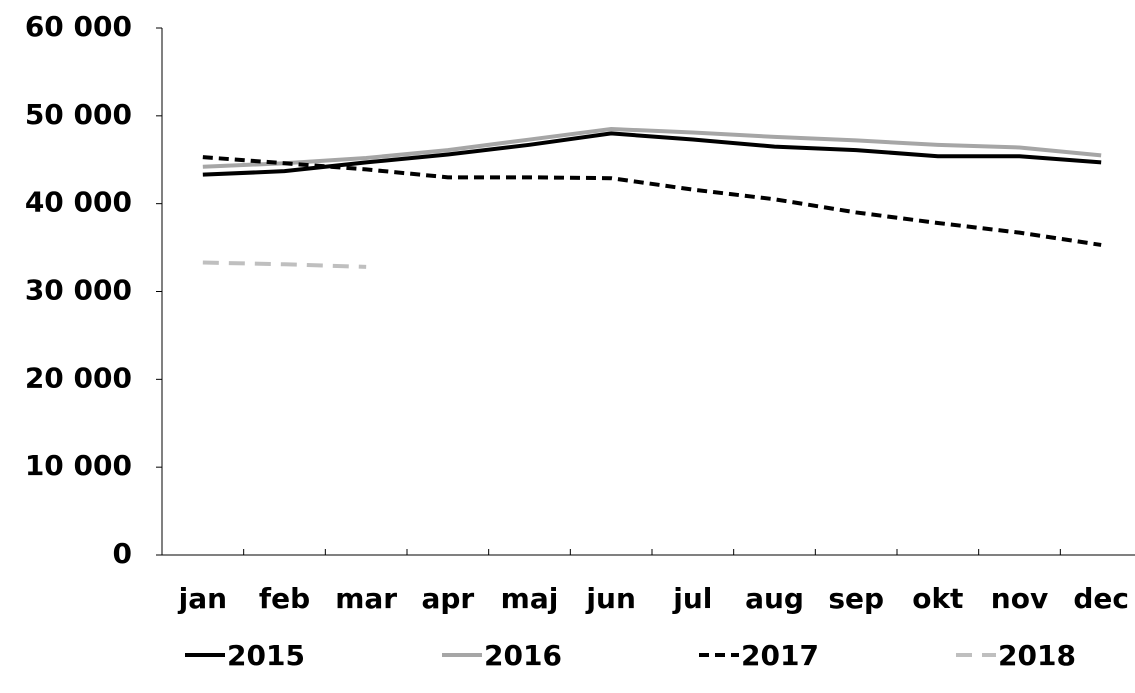  I want to click on x-tick-label: sep, so click(856, 598).